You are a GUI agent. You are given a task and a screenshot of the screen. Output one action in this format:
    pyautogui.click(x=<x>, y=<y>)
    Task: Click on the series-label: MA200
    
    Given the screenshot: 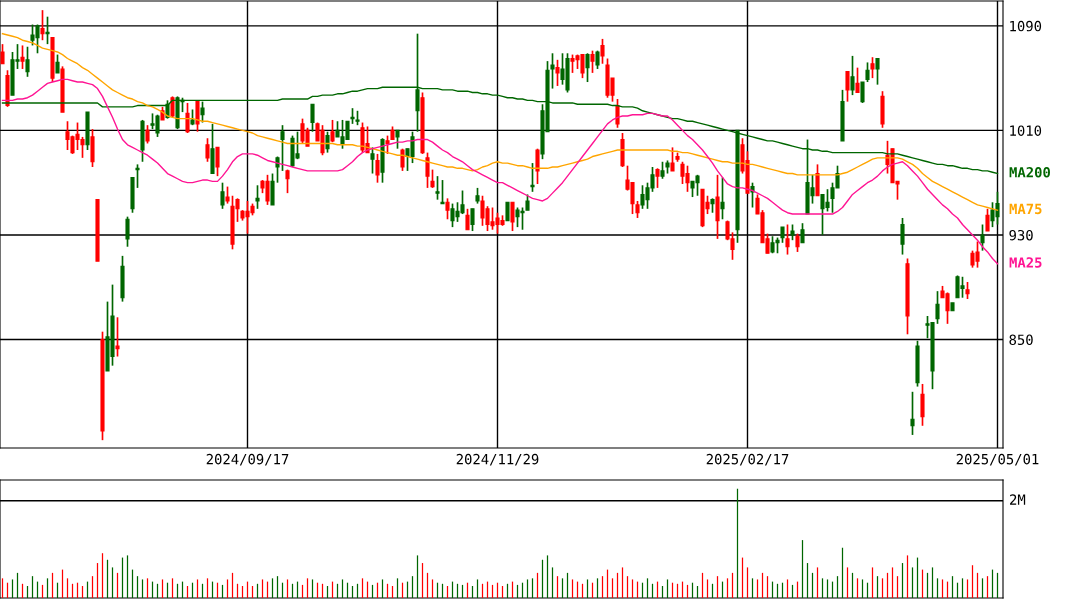 What is the action you would take?
    pyautogui.click(x=1029, y=172)
    